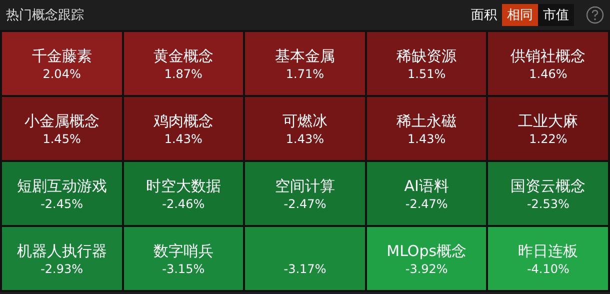 The height and width of the screenshot is (294, 610). What do you see at coordinates (426, 120) in the screenshot?
I see `category-label: 稀土永磁` at bounding box center [426, 120].